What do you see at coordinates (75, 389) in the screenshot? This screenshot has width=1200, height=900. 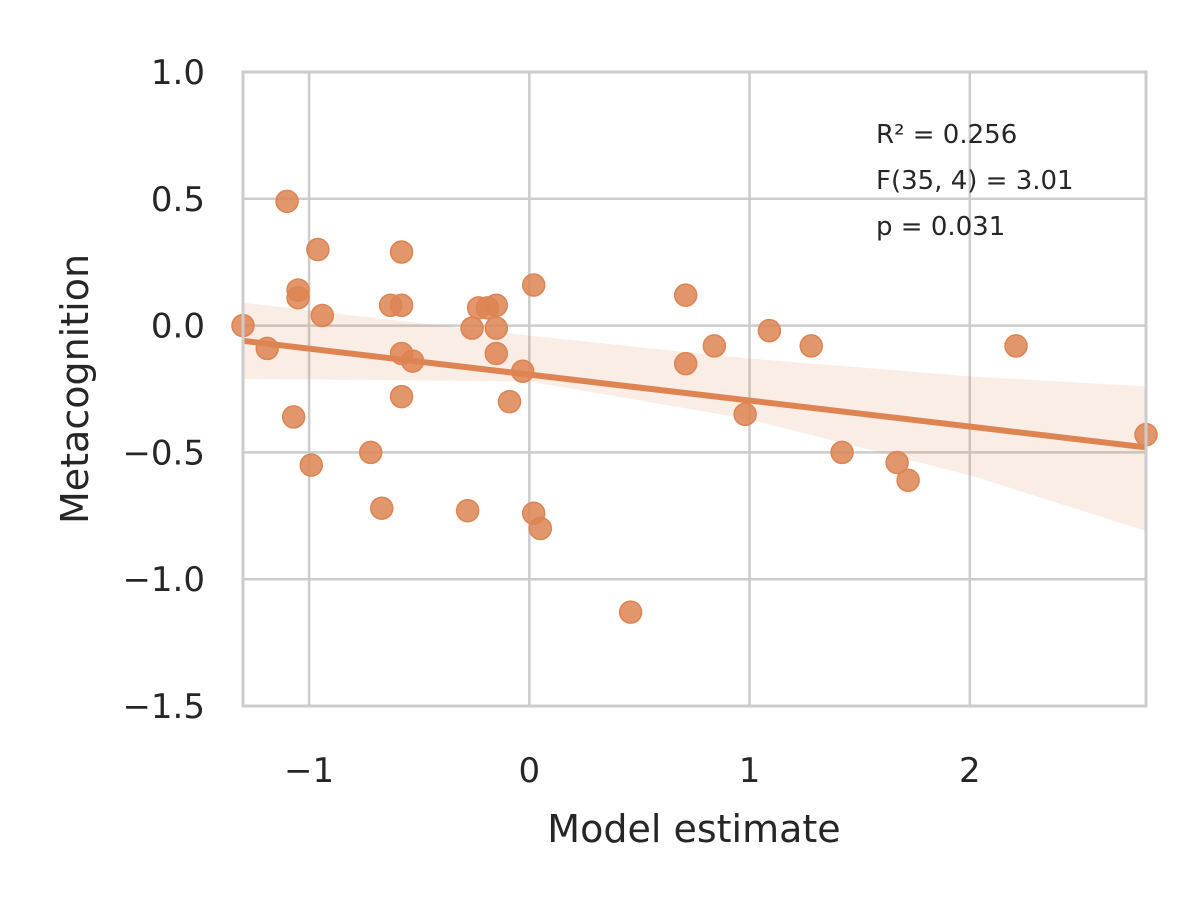 I see `y-axis-label: Metacognition` at bounding box center [75, 389].